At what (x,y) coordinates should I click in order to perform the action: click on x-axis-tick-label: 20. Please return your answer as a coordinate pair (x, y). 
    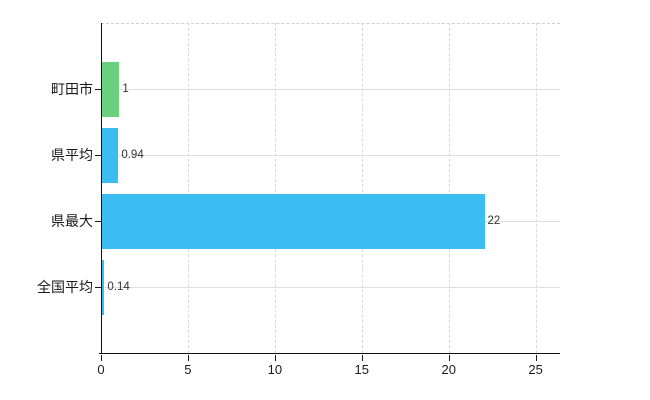
    Looking at the image, I should click on (448, 369).